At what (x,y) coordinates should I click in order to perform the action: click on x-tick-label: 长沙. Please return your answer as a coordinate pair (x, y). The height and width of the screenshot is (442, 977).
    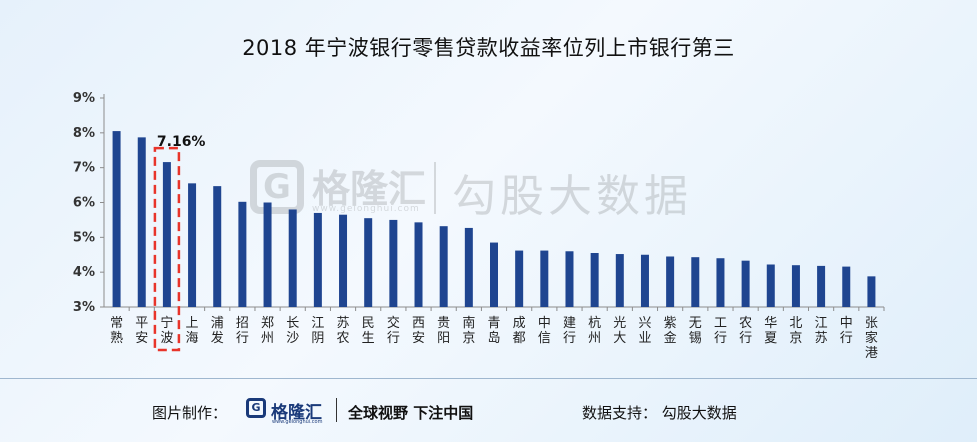
    Looking at the image, I should click on (292, 331).